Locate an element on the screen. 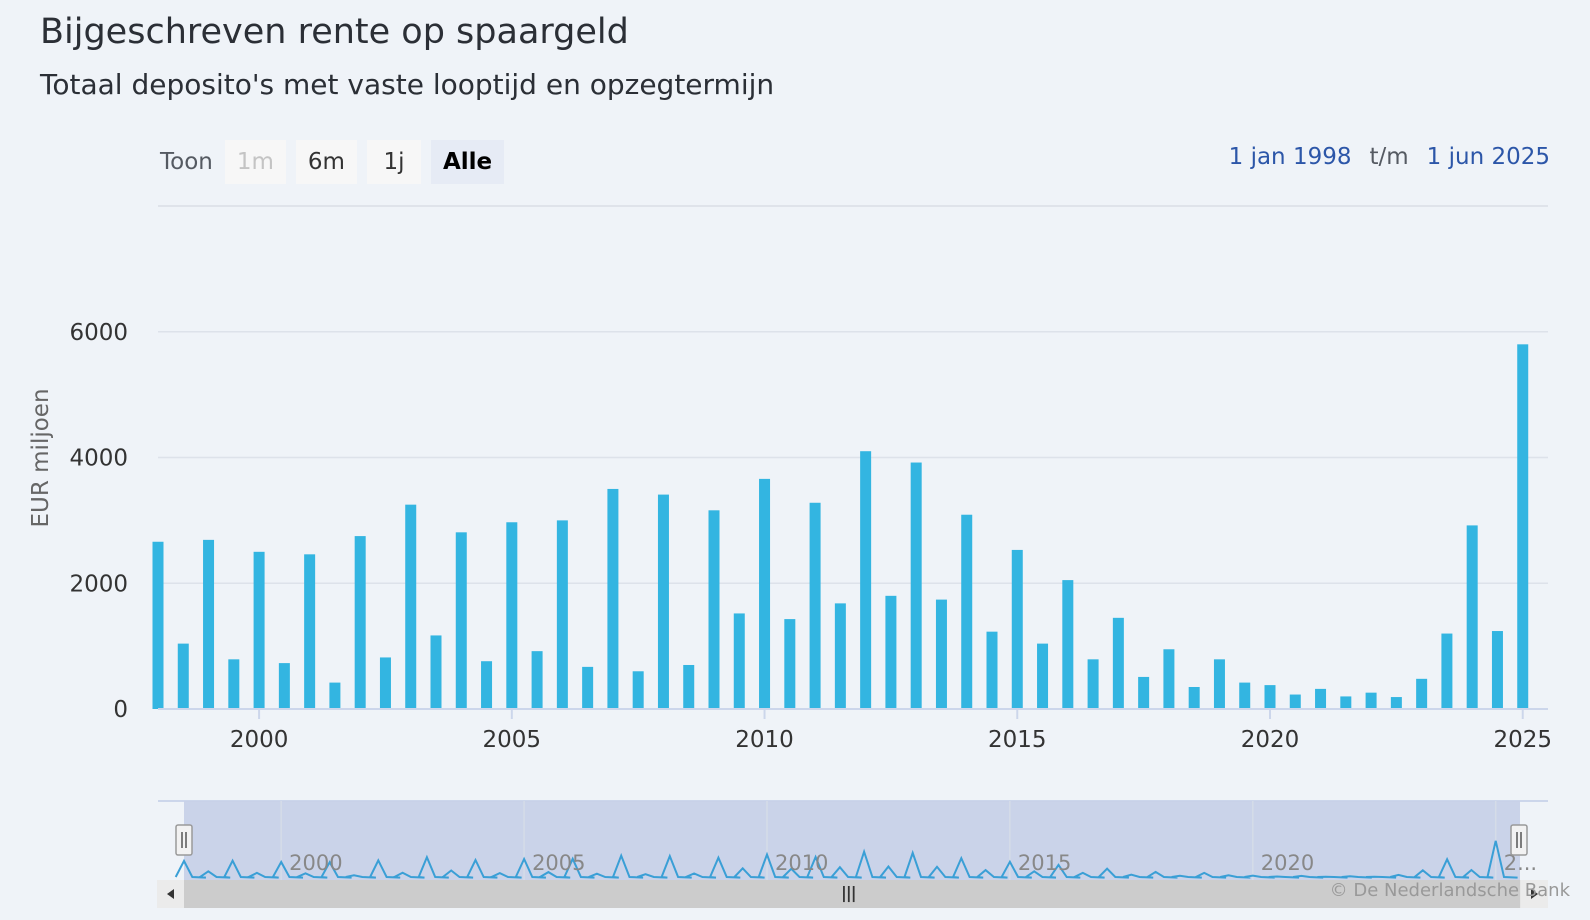 The image size is (1590, 920). y-tick-label: 2000 is located at coordinates (98, 584).